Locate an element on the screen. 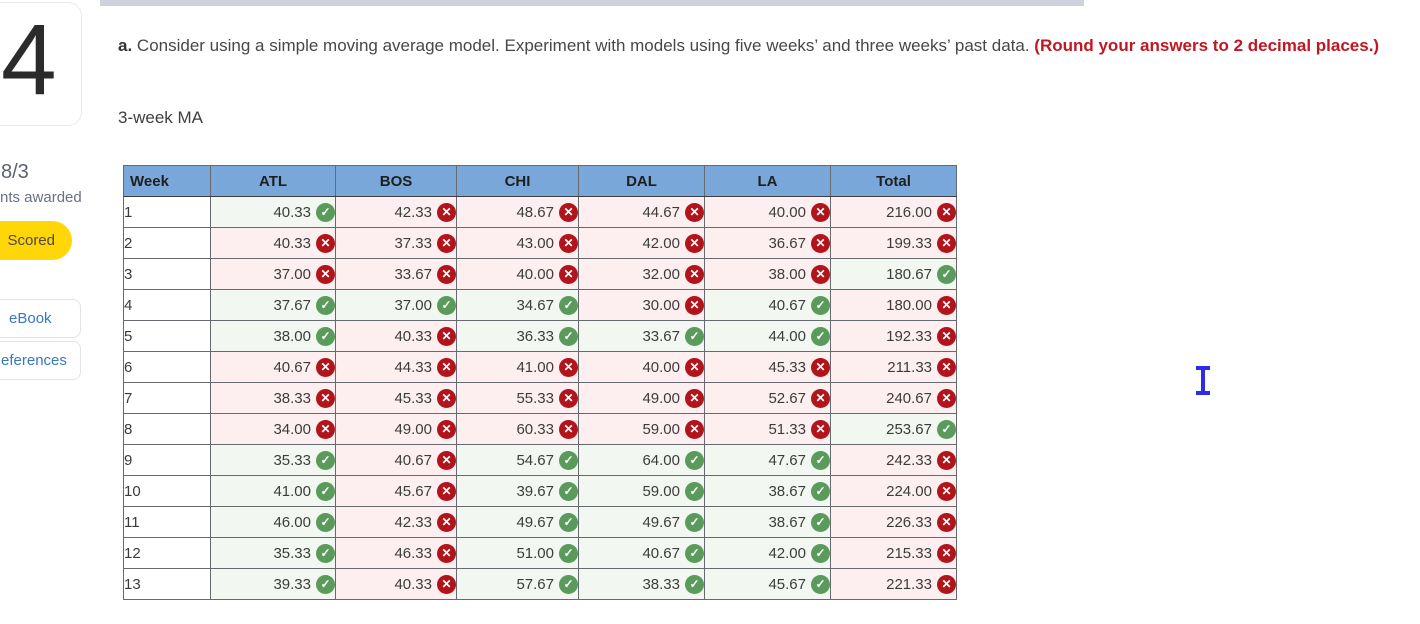  chi-value-cell: 54.67 ✓ is located at coordinates (517, 460).